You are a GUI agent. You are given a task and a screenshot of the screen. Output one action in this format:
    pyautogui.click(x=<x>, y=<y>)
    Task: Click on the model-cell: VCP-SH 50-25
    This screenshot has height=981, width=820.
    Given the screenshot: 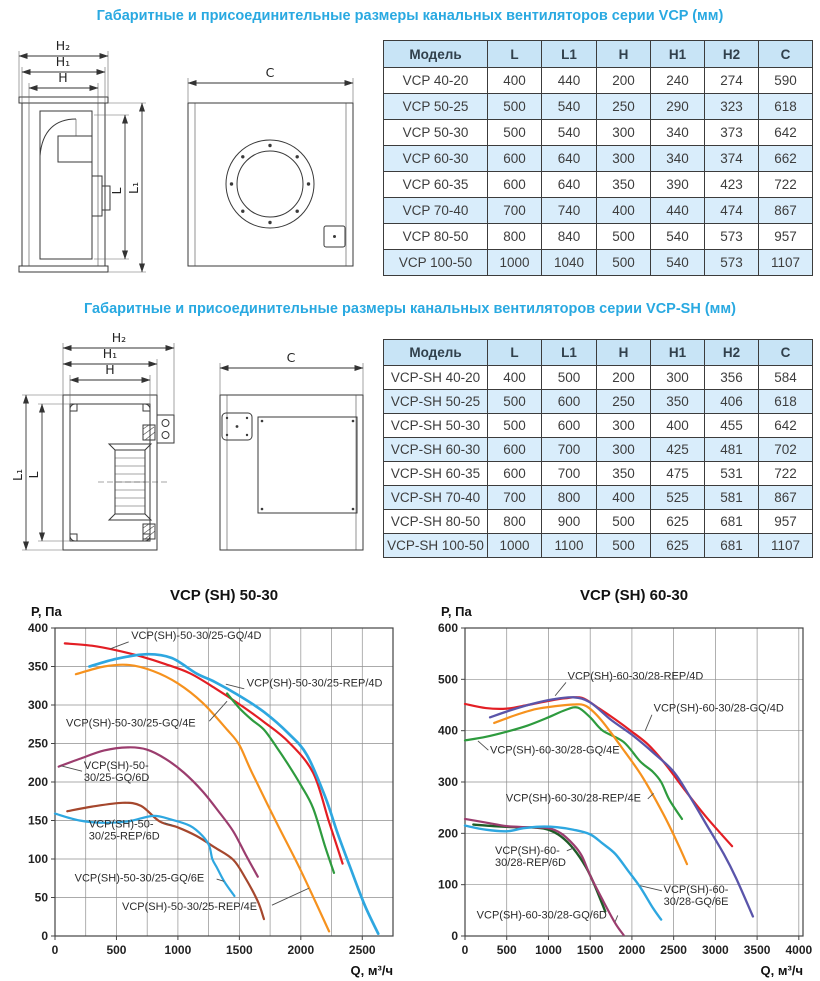 What is the action you would take?
    pyautogui.click(x=435, y=401)
    